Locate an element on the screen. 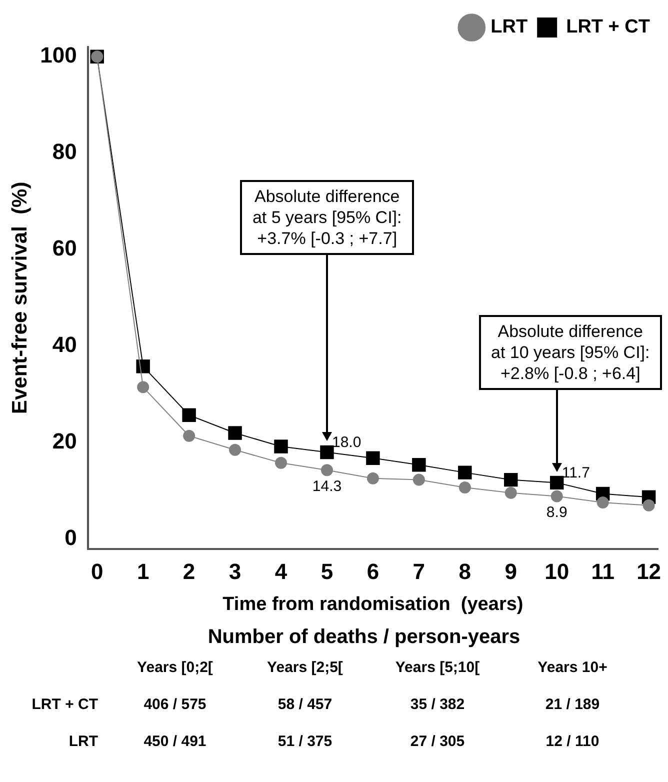 The height and width of the screenshot is (782, 668). text: Years [2;5[ is located at coordinates (305, 667).